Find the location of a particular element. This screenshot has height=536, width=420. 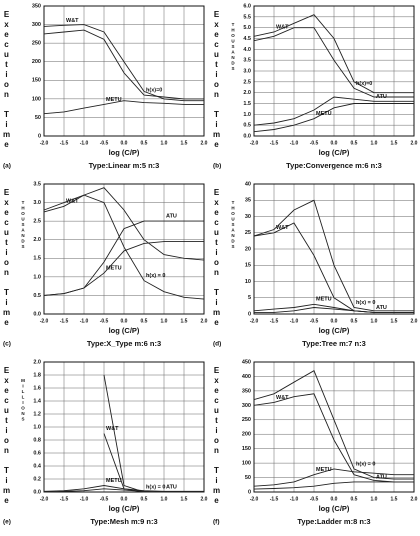

panel-subtitle: Type:Ladder m:8 n:3 is located at coordinates (333, 521).